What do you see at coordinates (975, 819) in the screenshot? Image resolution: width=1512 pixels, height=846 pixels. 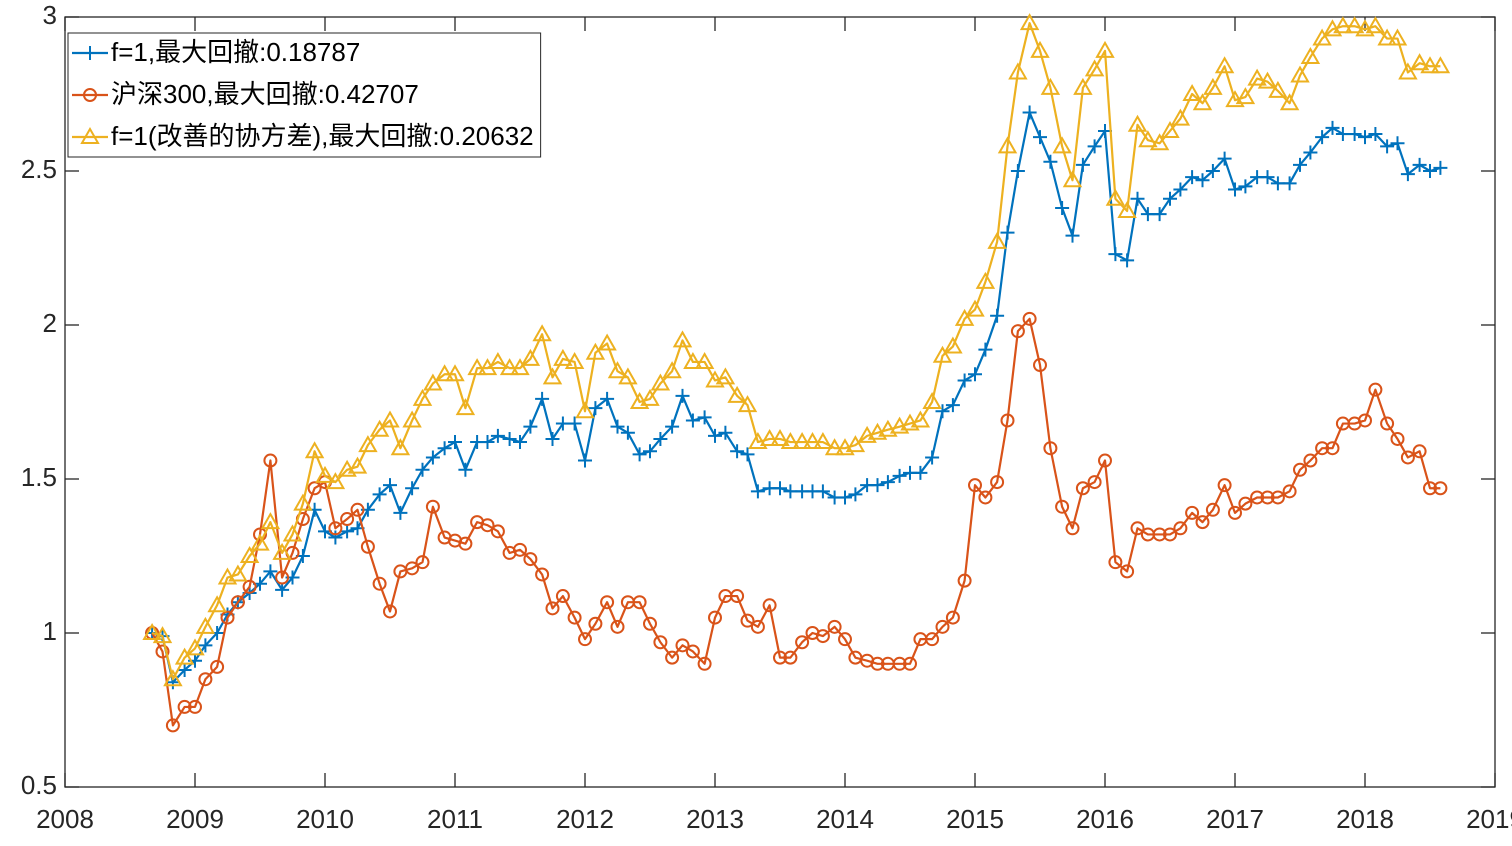 I see `x-tick-label: 2015` at bounding box center [975, 819].